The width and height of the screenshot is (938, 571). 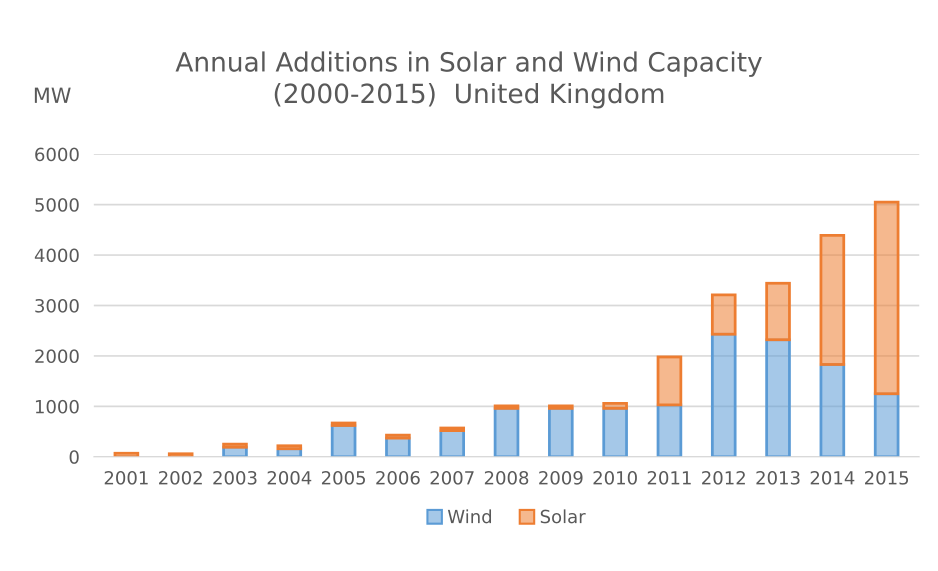 I want to click on x-tick-label: 2008, so click(x=506, y=478).